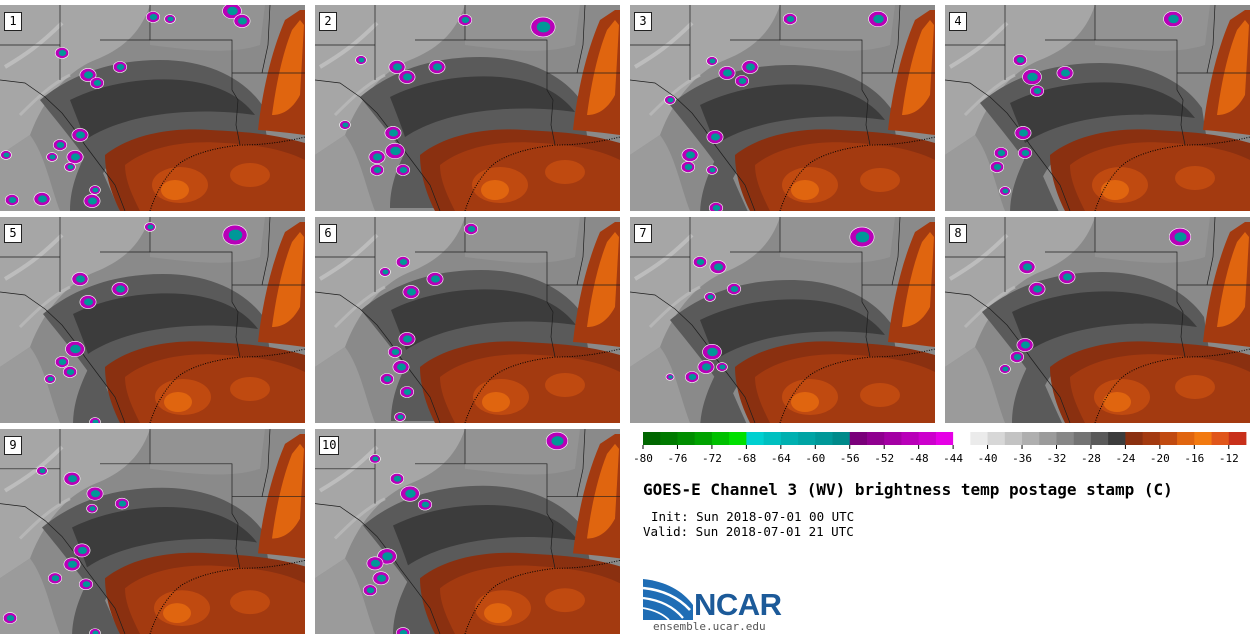  Describe the element at coordinates (542, 385) in the screenshot. I see `coastline` at that location.